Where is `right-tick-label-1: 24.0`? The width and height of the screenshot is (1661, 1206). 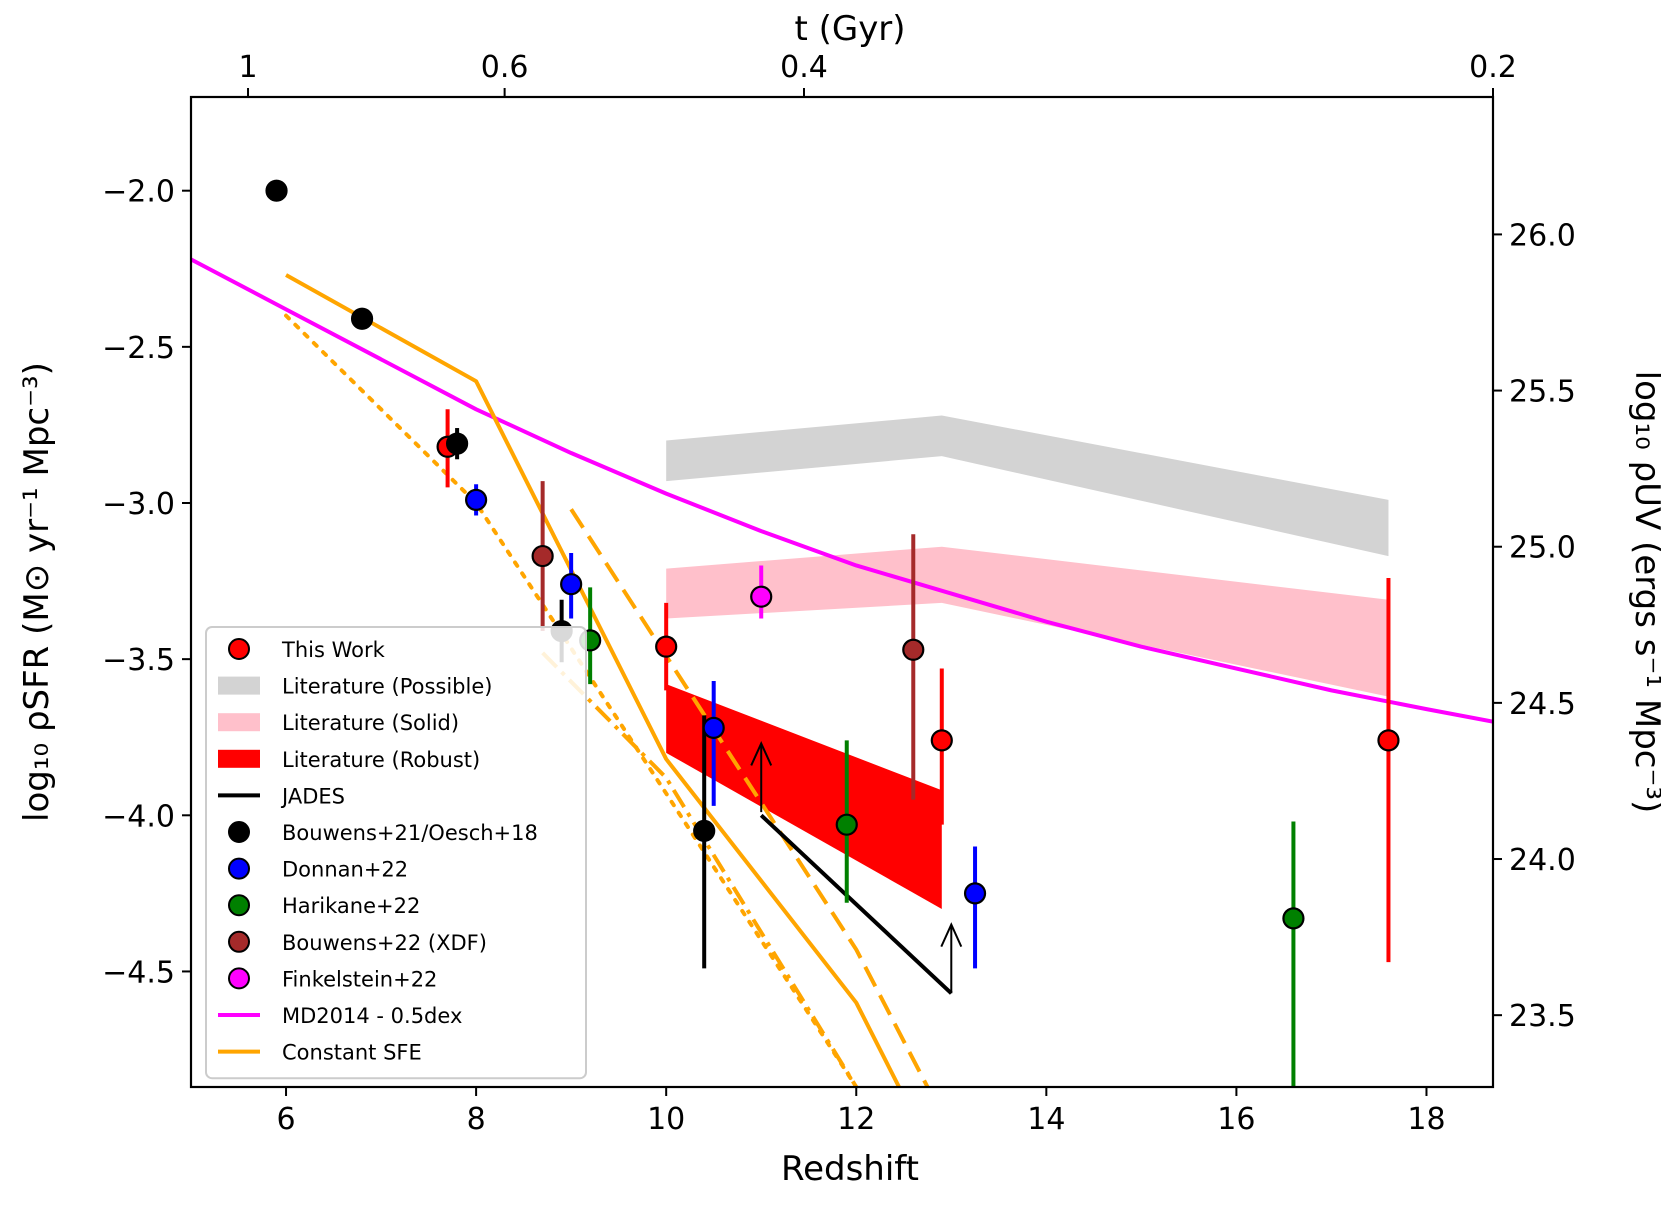
right-tick-label-1: 24.0 is located at coordinates (1542, 860).